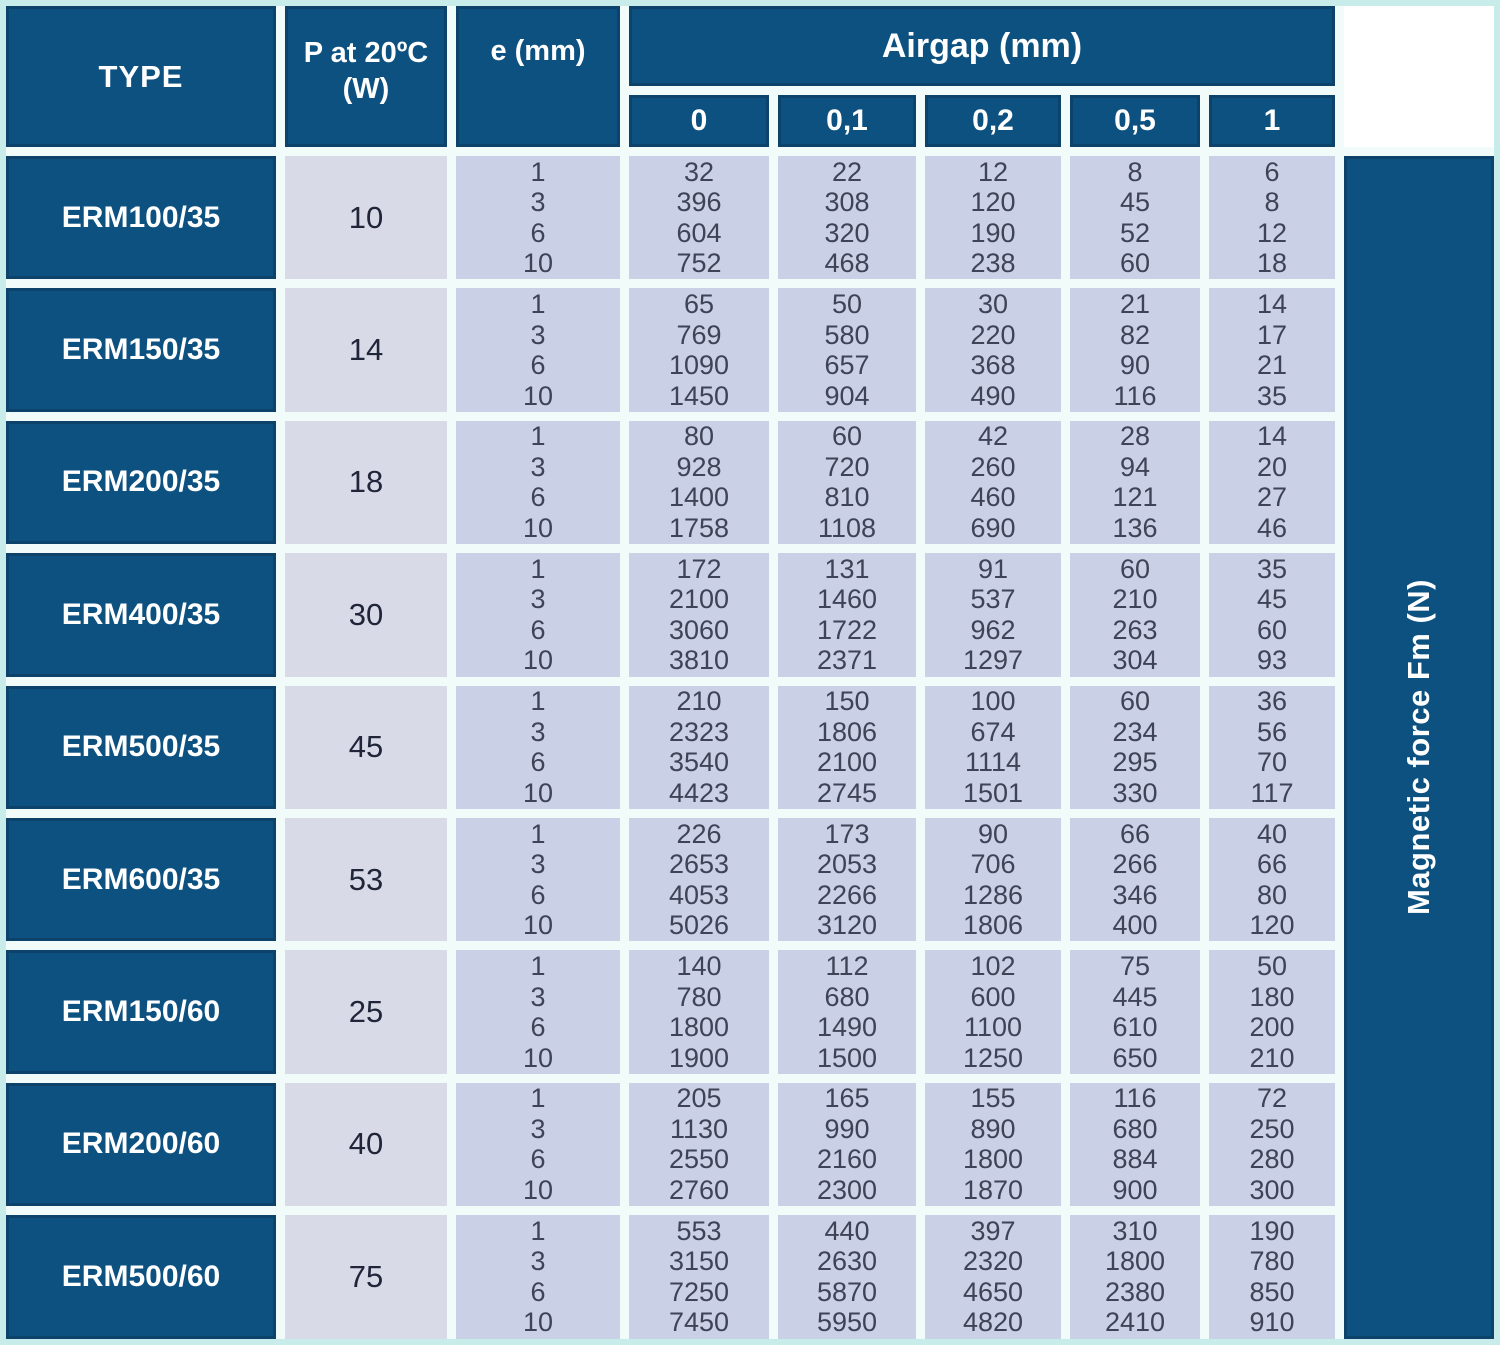  What do you see at coordinates (366, 1144) in the screenshot?
I see `power-cell: 40` at bounding box center [366, 1144].